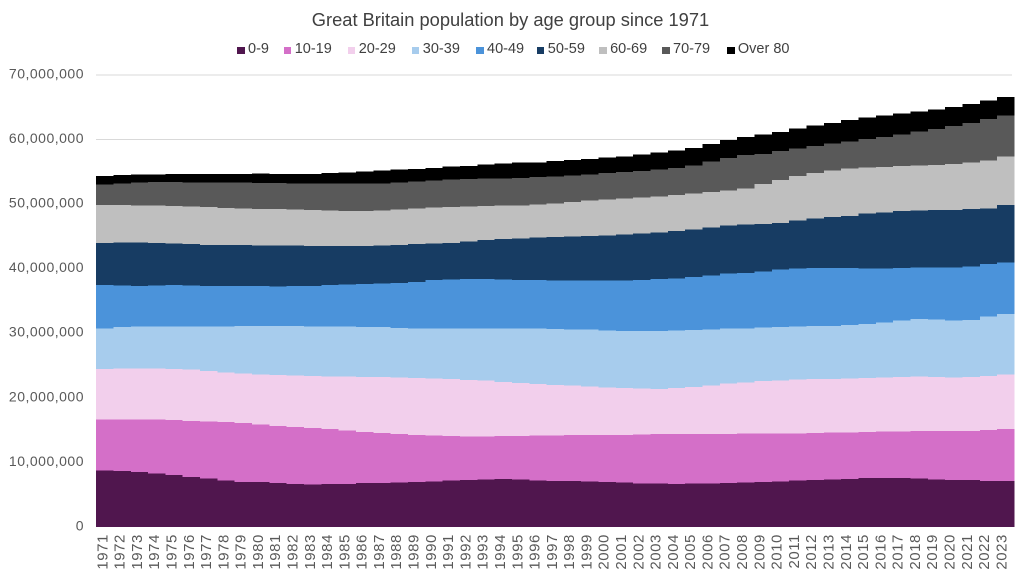 The width and height of the screenshot is (1024, 577). Describe the element at coordinates (552, 551) in the screenshot. I see `svg-text: 1997` at that location.